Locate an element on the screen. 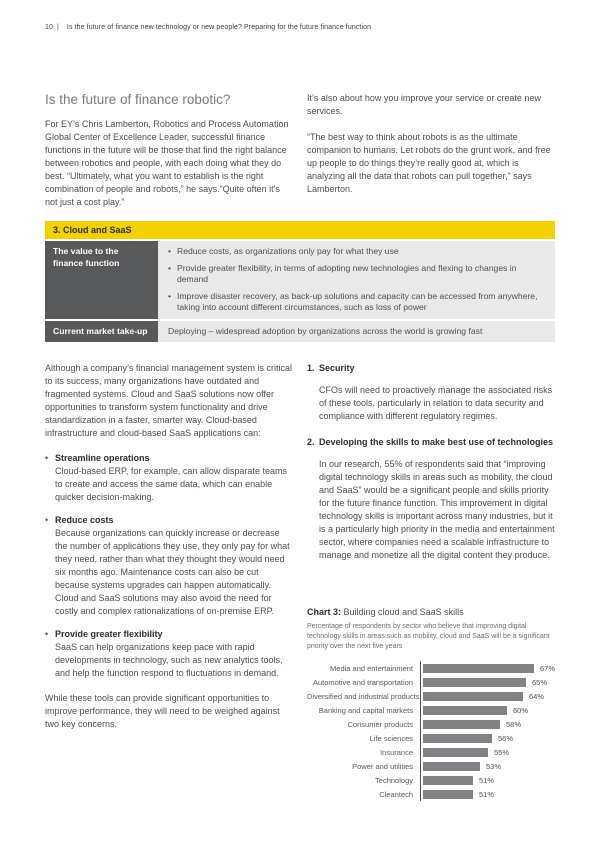 The image size is (600, 848). chart-axis-and-bar: 53% is located at coordinates (487, 766).